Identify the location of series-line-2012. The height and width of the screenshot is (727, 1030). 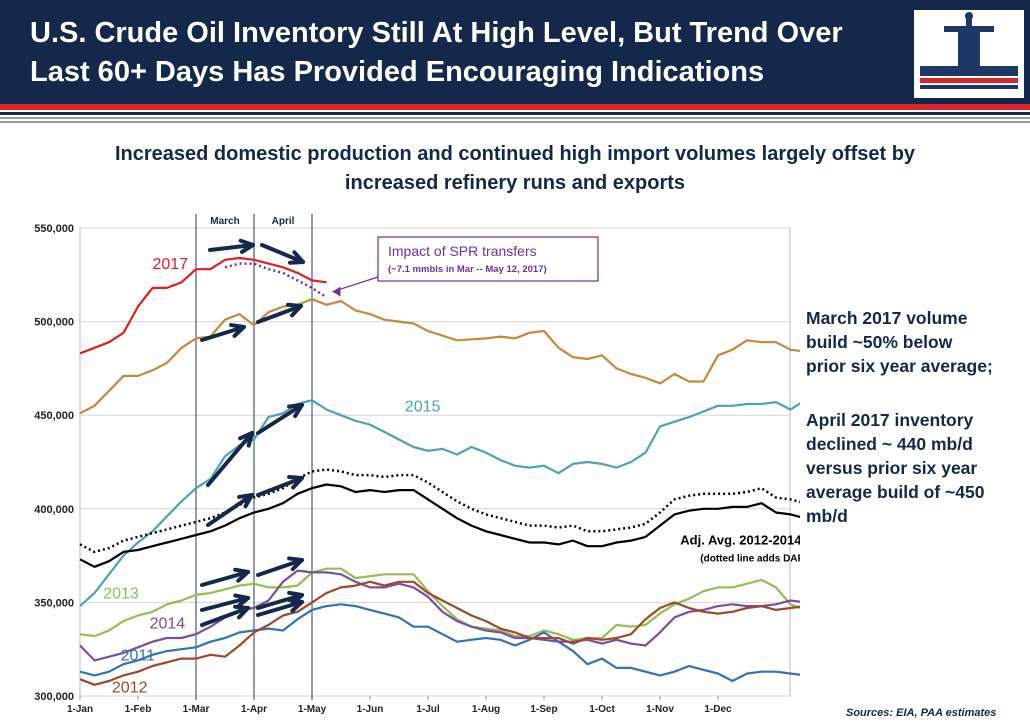
(439, 633).